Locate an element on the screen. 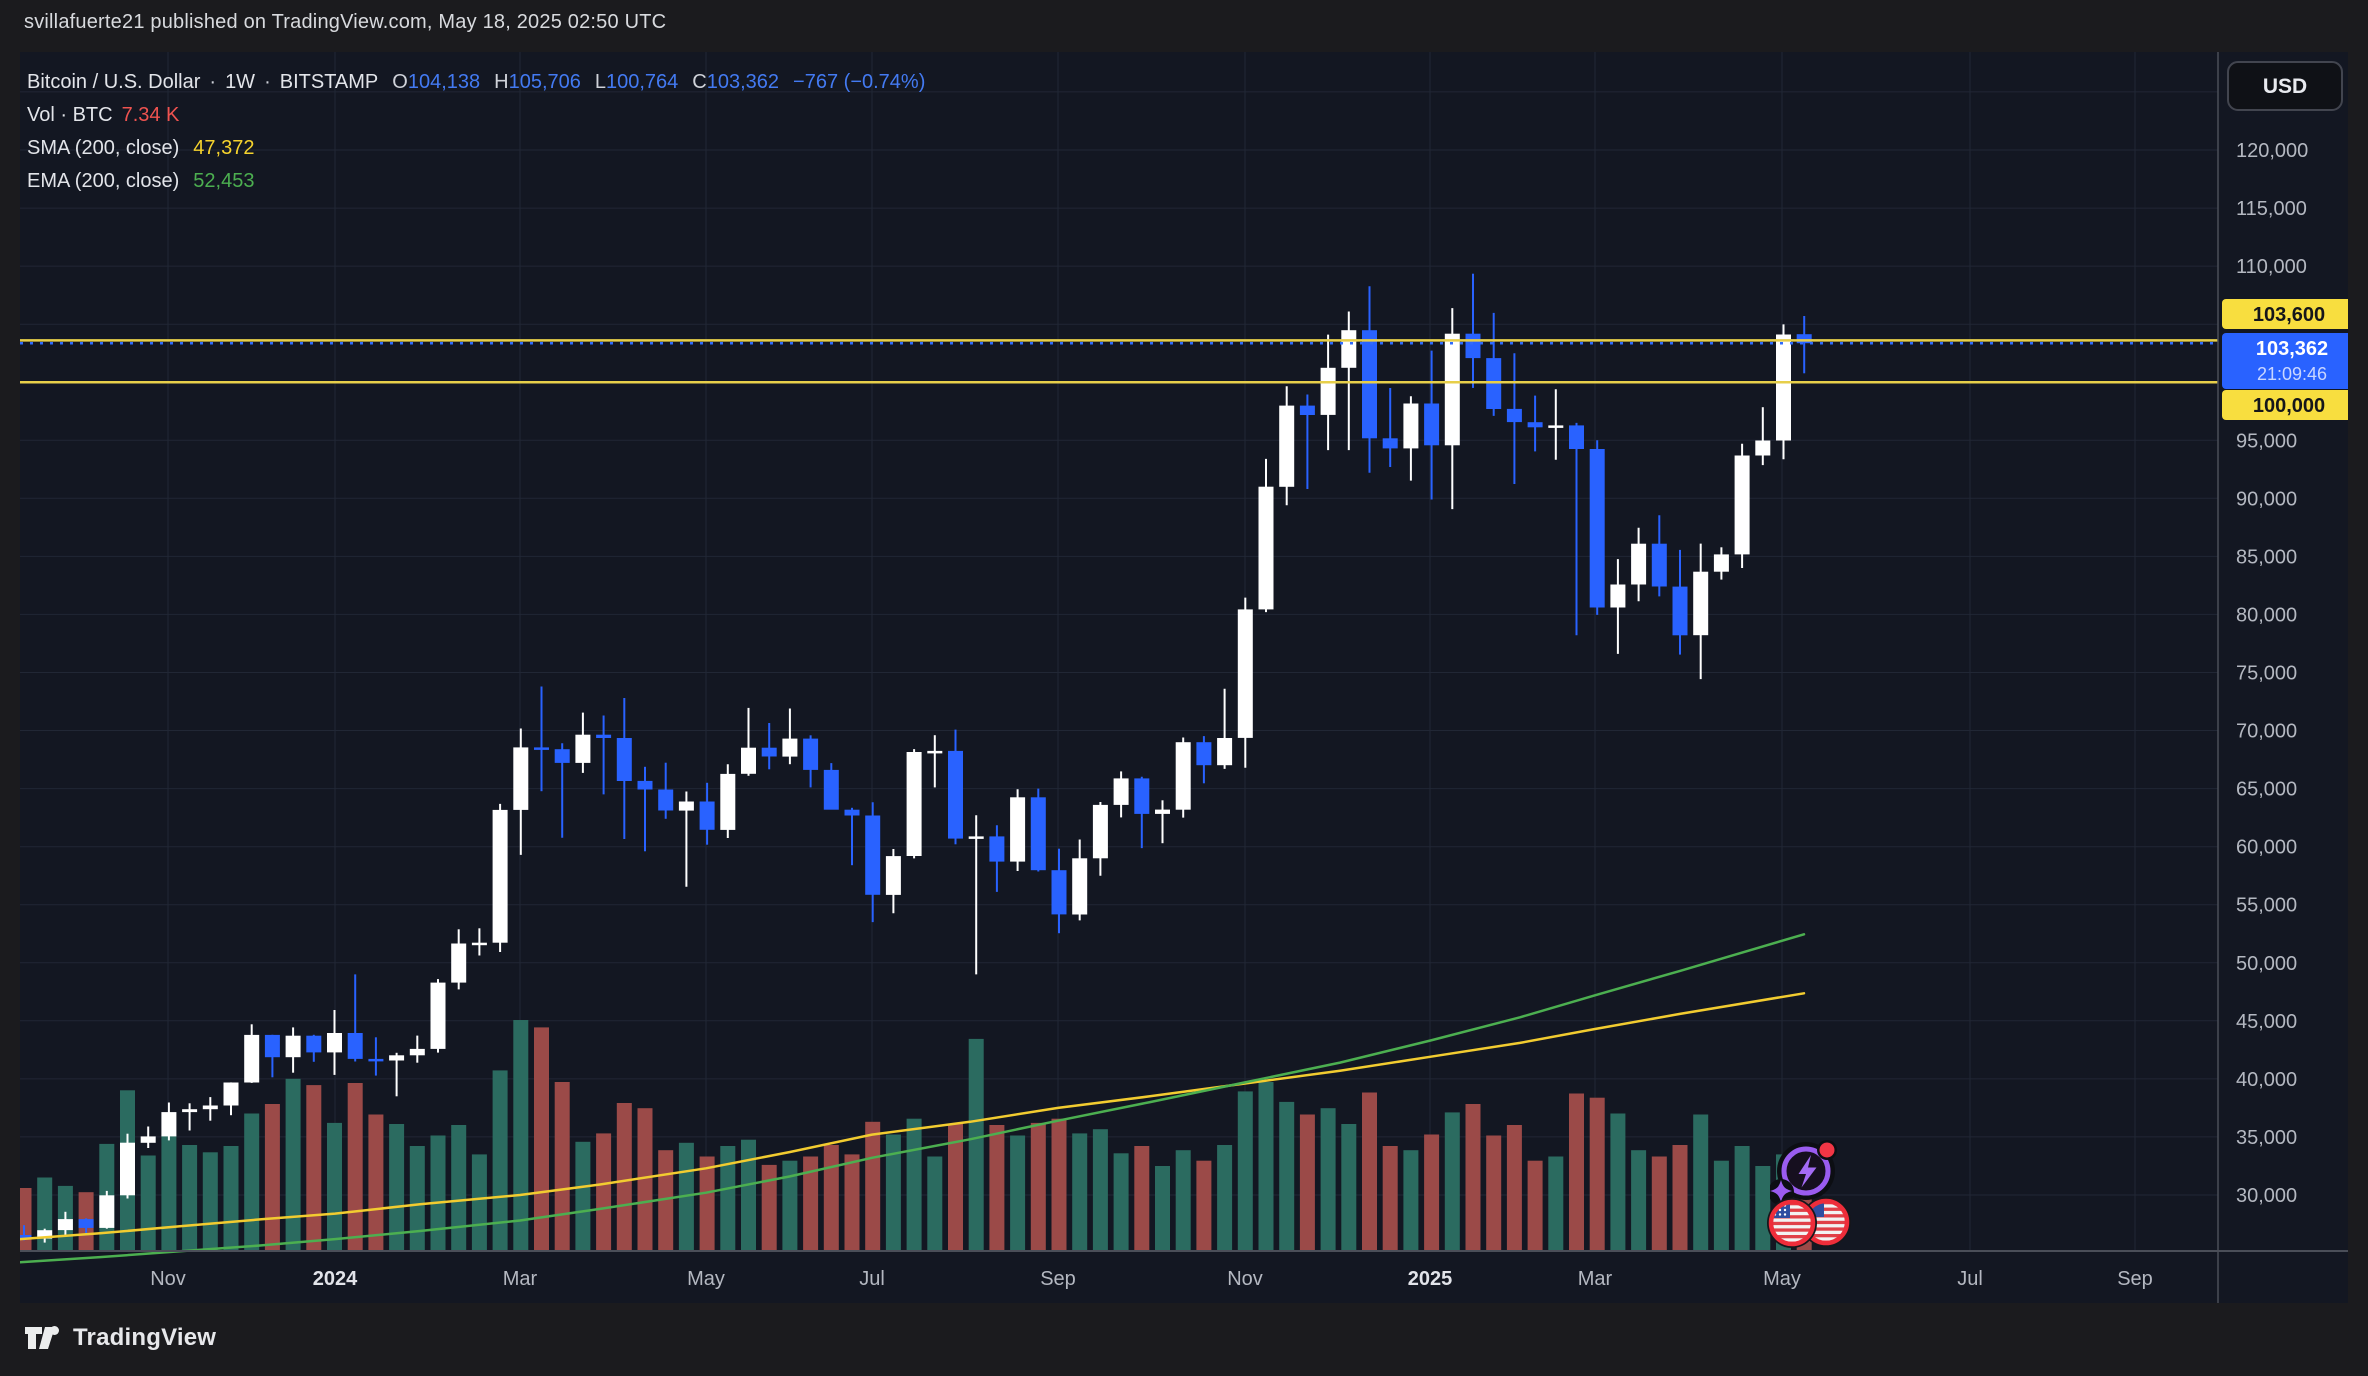 This screenshot has height=1376, width=2368. footer: TradingView is located at coordinates (120, 1338).